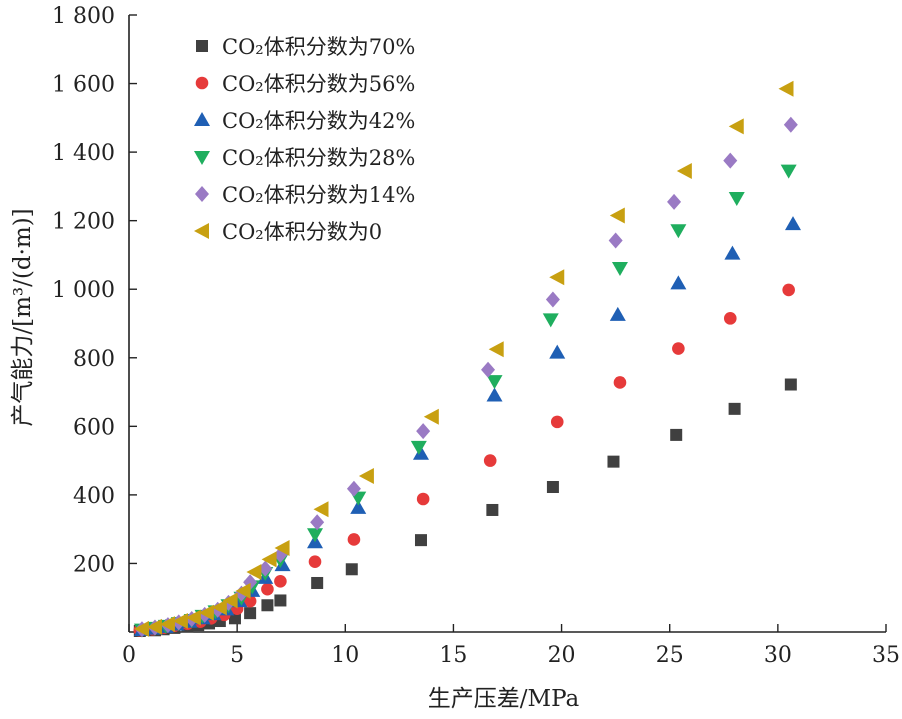 The image size is (902, 719). Describe the element at coordinates (504, 699) in the screenshot. I see `x-axis-title: 生产压差/MPa` at that location.